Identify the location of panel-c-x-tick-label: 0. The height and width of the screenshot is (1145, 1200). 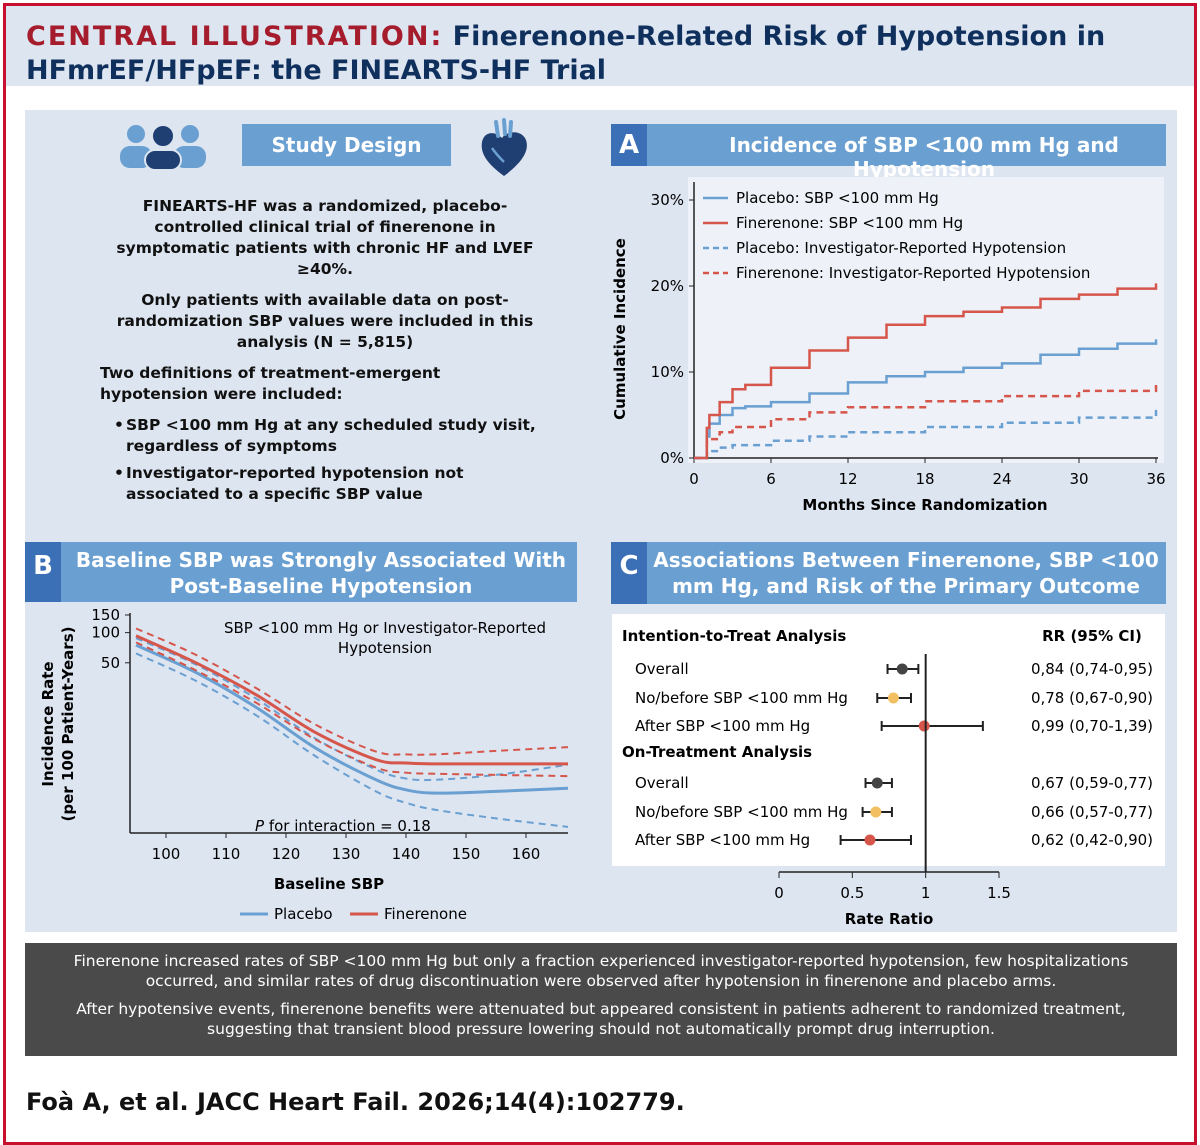
(779, 893).